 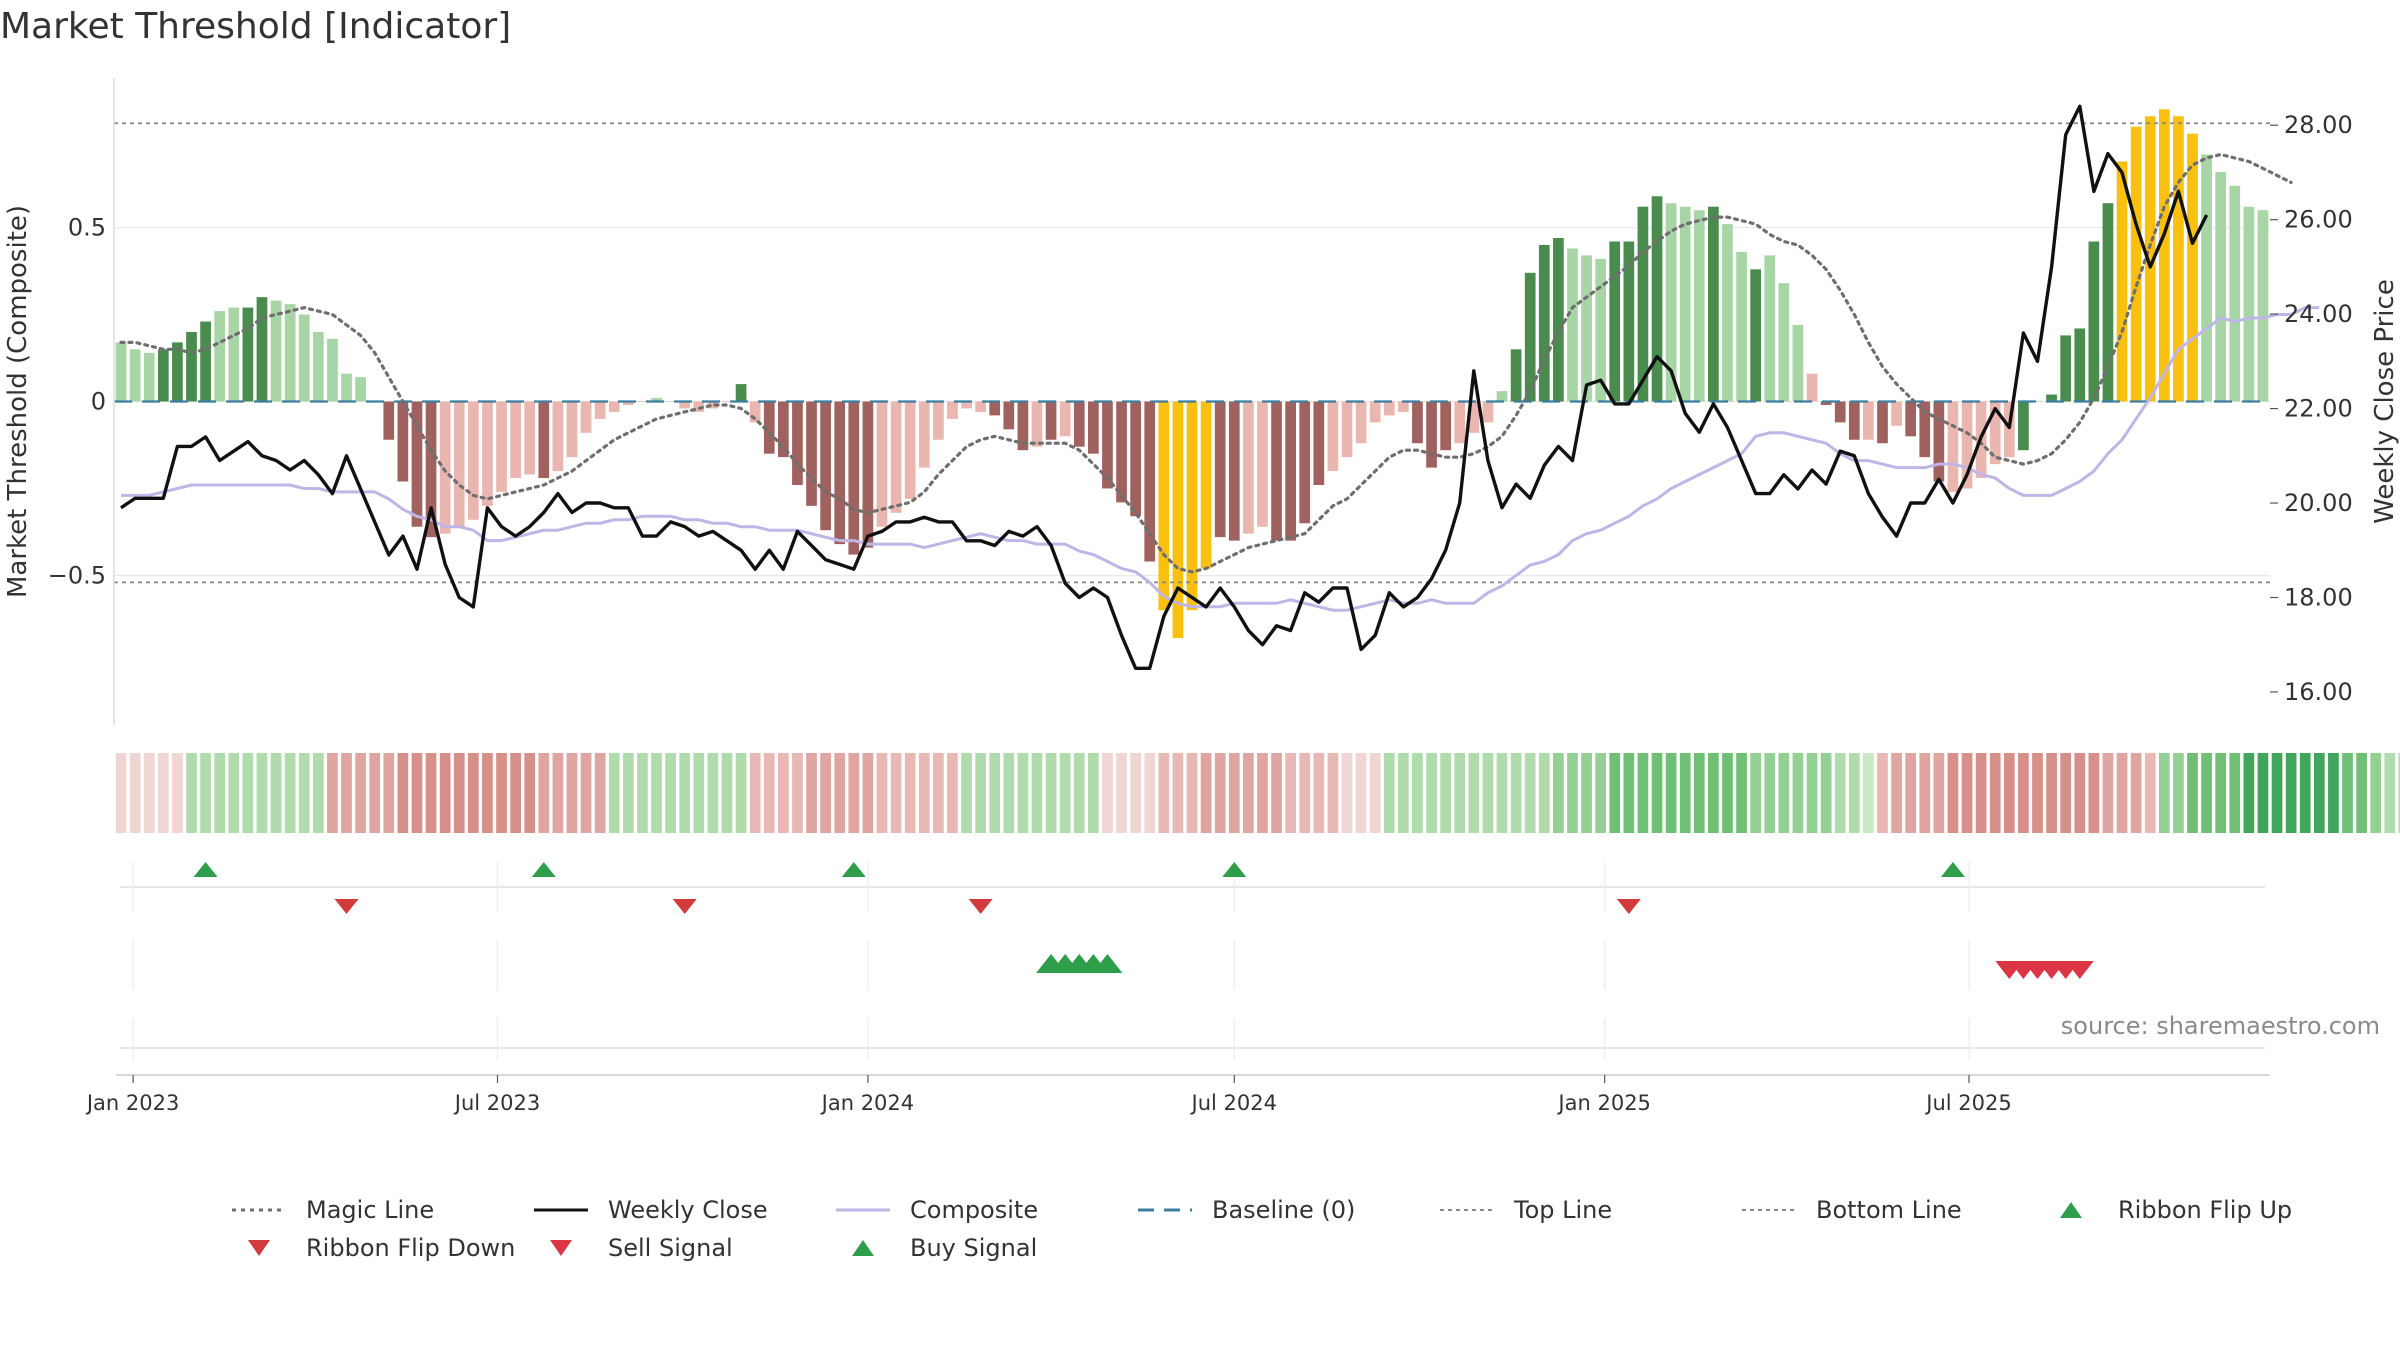 I want to click on legend-swatch, so click(x=259, y=1248).